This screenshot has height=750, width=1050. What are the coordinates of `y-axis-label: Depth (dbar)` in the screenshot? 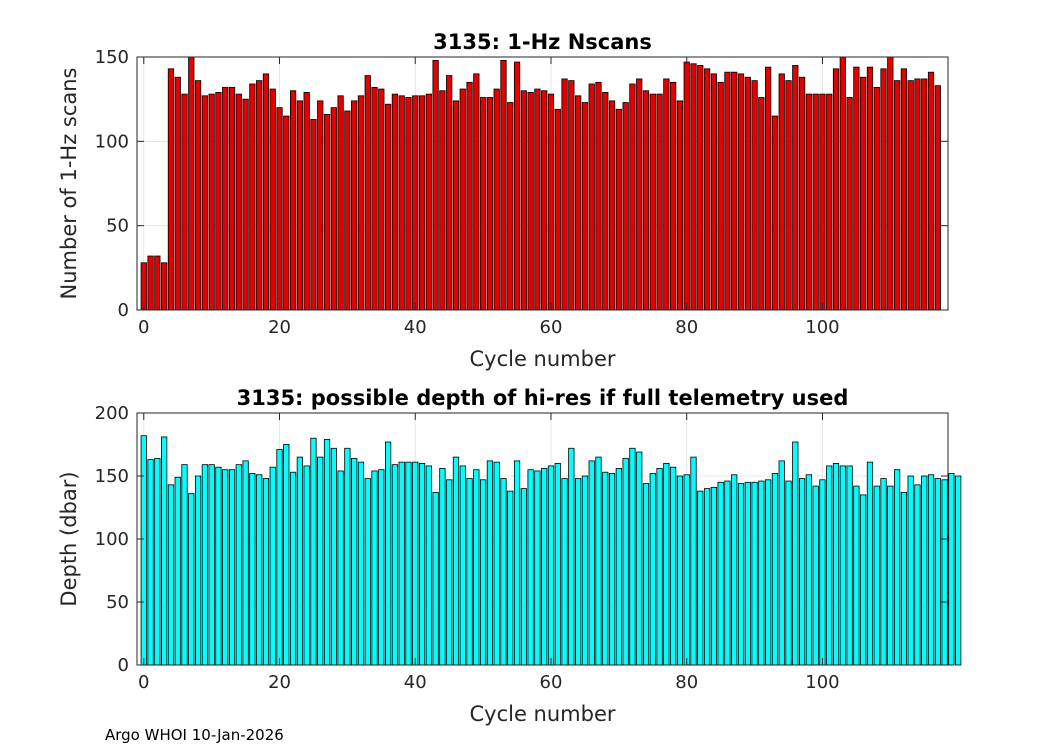 It's located at (69, 538).